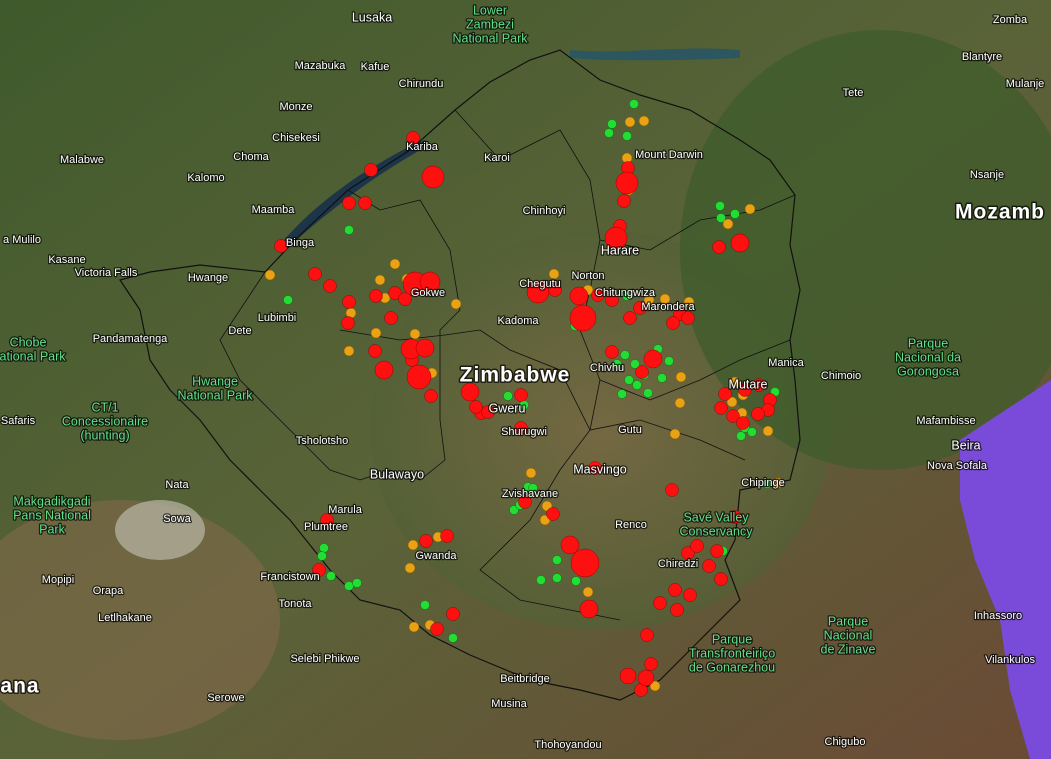 The image size is (1051, 759). Describe the element at coordinates (108, 591) in the screenshot. I see `place-label: Orapa` at that location.